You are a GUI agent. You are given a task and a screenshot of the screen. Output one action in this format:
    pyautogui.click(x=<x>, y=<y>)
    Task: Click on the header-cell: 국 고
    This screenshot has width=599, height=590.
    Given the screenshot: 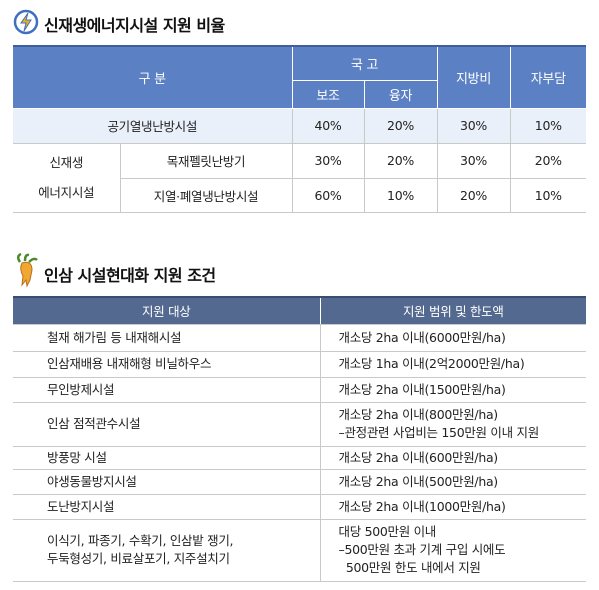 What is the action you would take?
    pyautogui.click(x=364, y=63)
    